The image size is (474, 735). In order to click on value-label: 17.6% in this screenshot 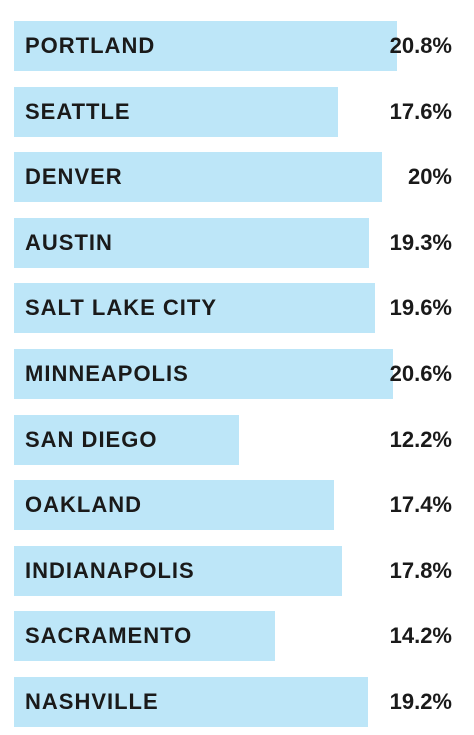, I will do `click(420, 111)`.